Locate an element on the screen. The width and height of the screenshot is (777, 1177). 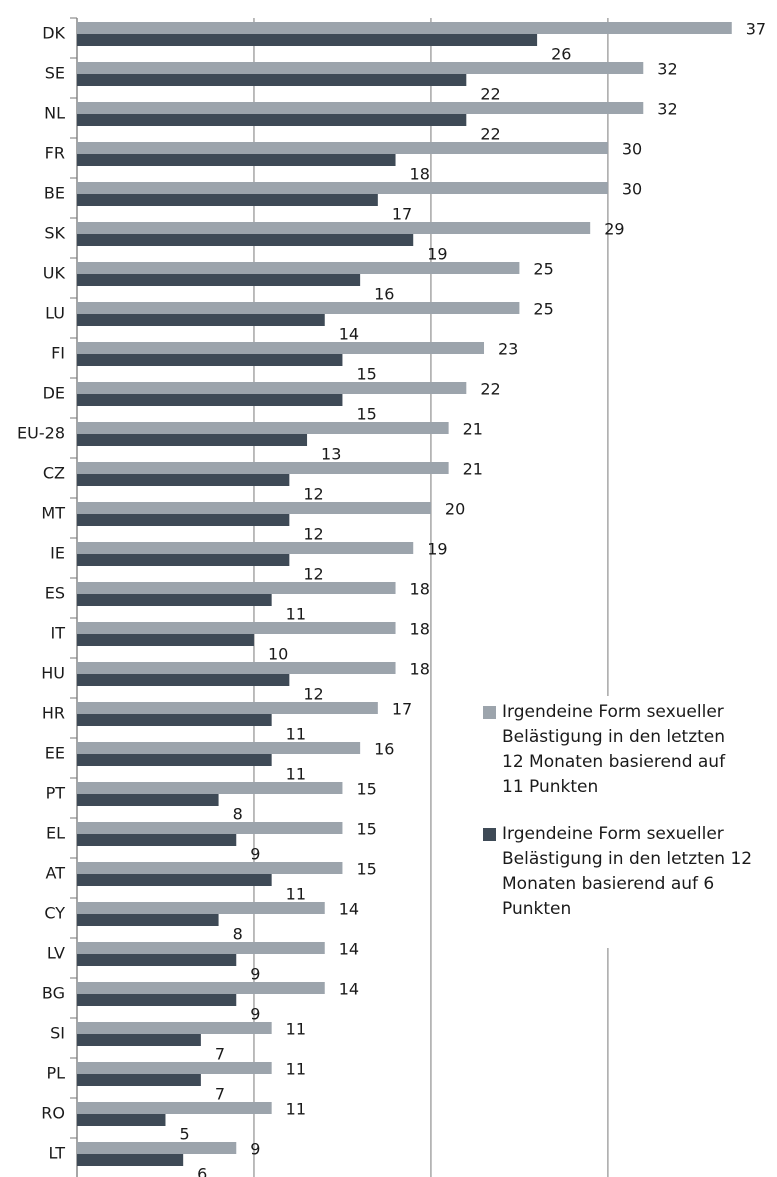
value-label: 15 is located at coordinates (366, 869).